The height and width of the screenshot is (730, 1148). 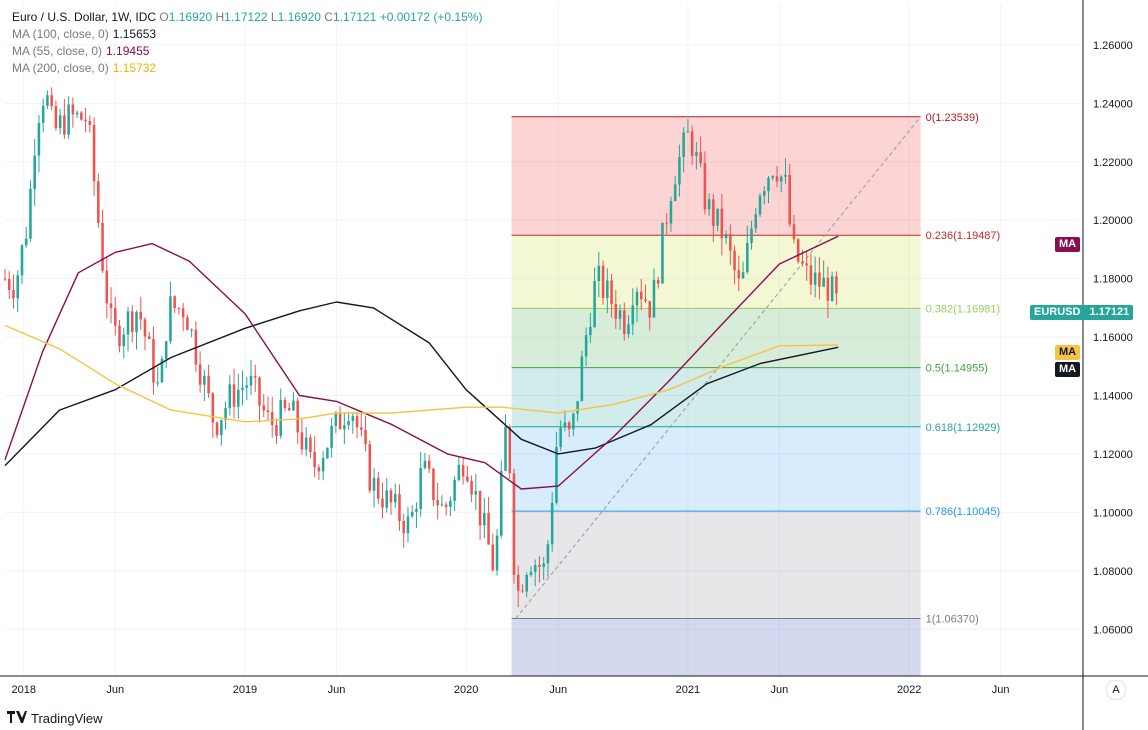 I want to click on x-tick-label: 2022, so click(x=909, y=690).